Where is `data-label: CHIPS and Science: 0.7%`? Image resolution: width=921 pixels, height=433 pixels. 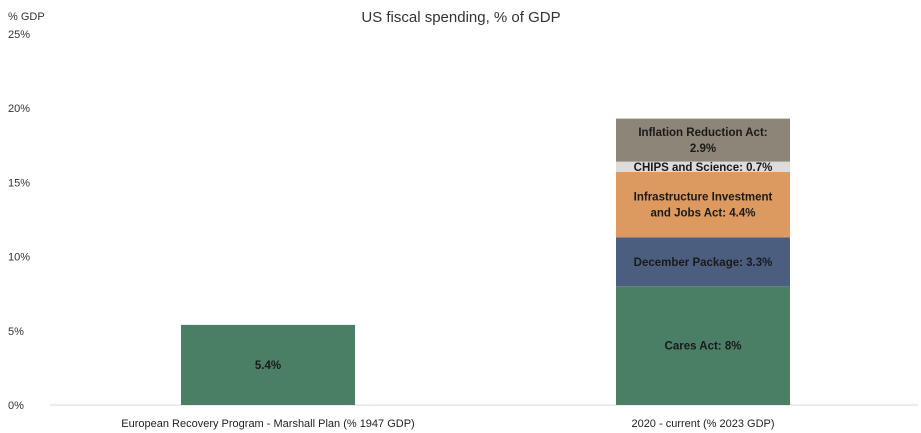 data-label: CHIPS and Science: 0.7% is located at coordinates (703, 168).